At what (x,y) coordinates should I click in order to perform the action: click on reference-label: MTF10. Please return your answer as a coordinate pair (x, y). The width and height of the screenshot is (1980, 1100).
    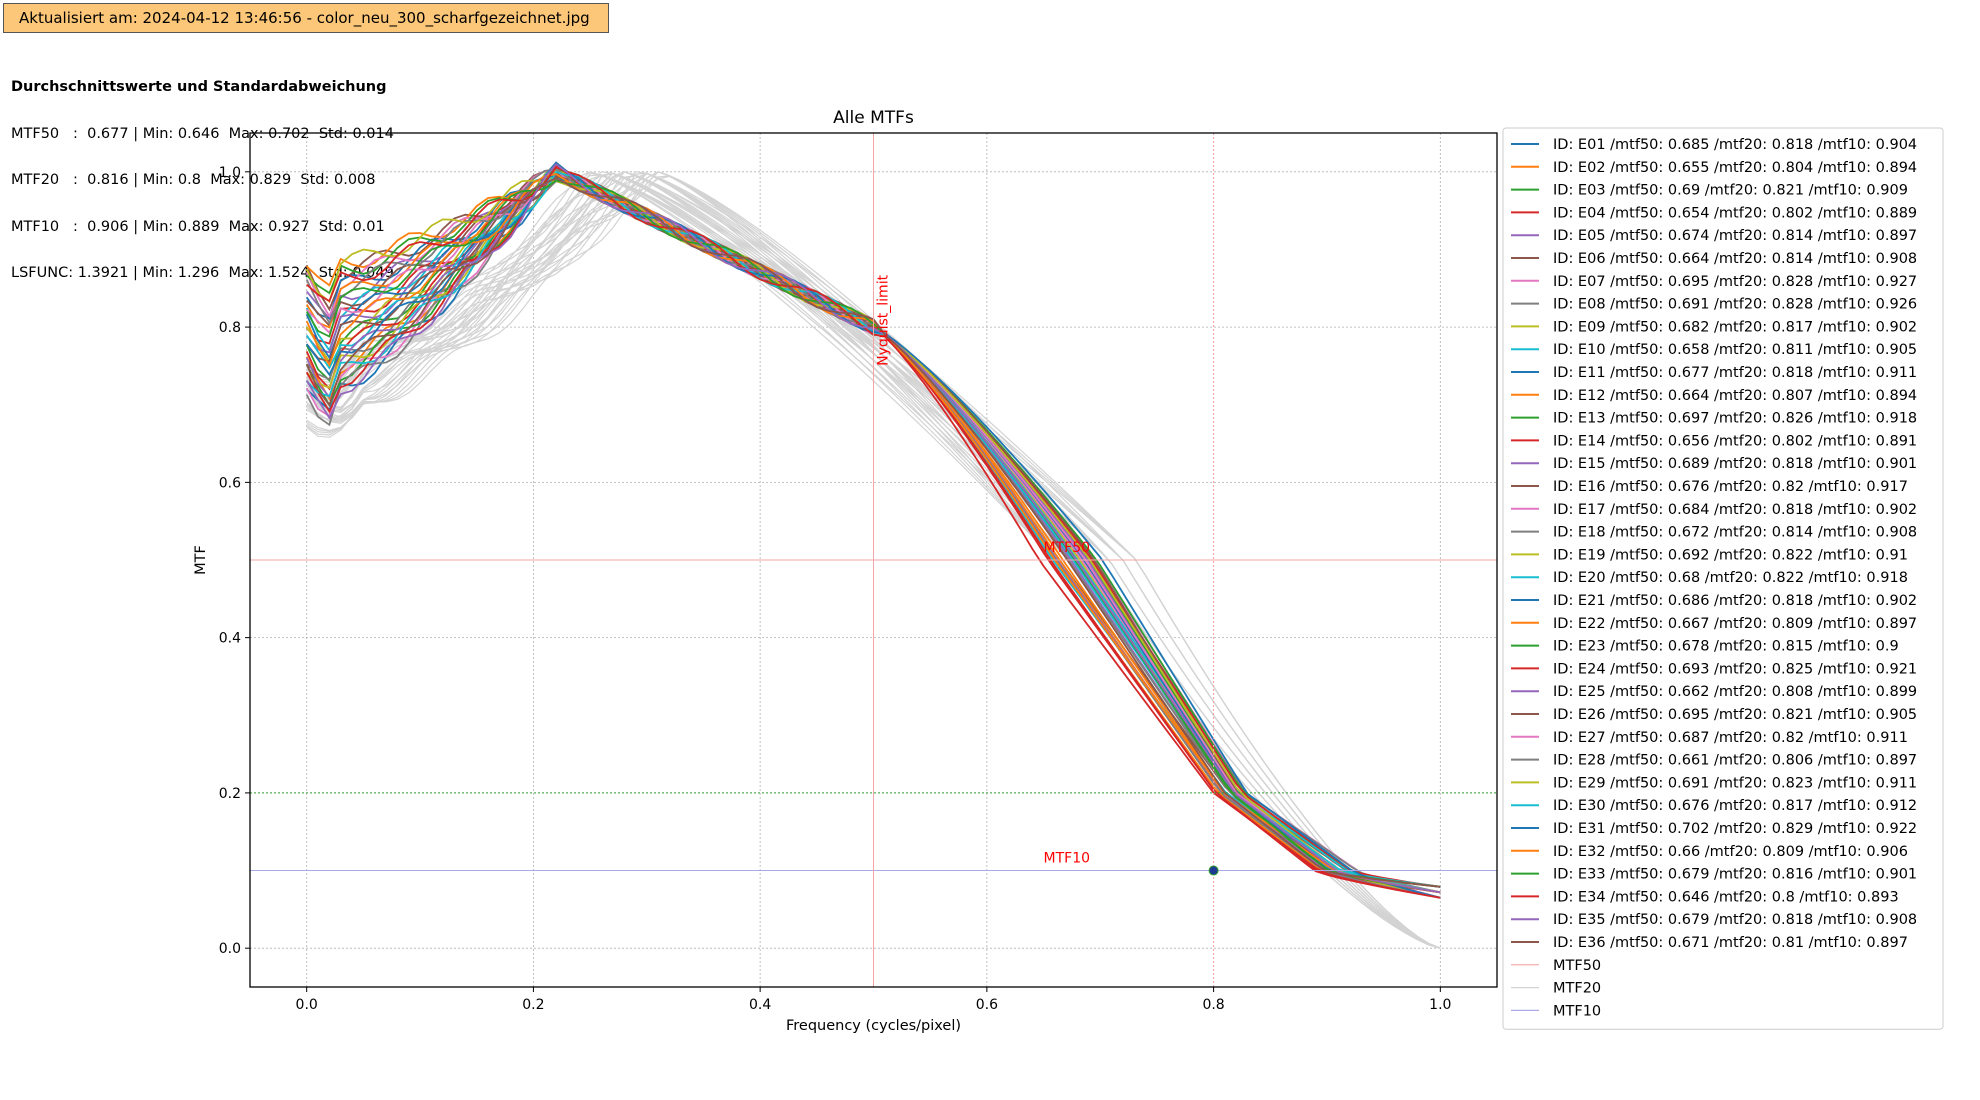
    Looking at the image, I should click on (1067, 859).